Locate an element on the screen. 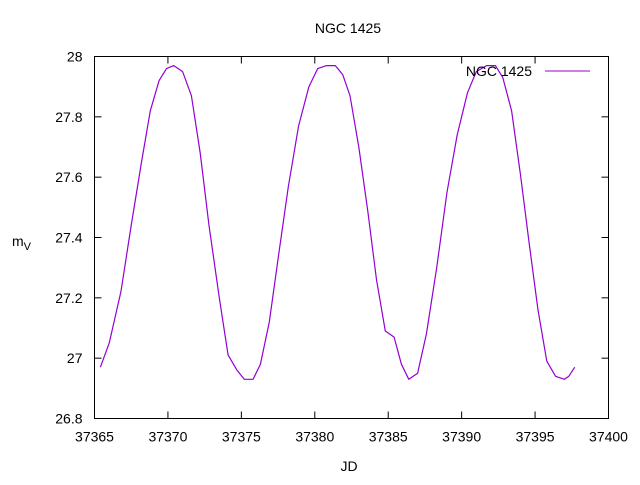 The width and height of the screenshot is (640, 485). y-tick-label: 26.8 is located at coordinates (68, 419).